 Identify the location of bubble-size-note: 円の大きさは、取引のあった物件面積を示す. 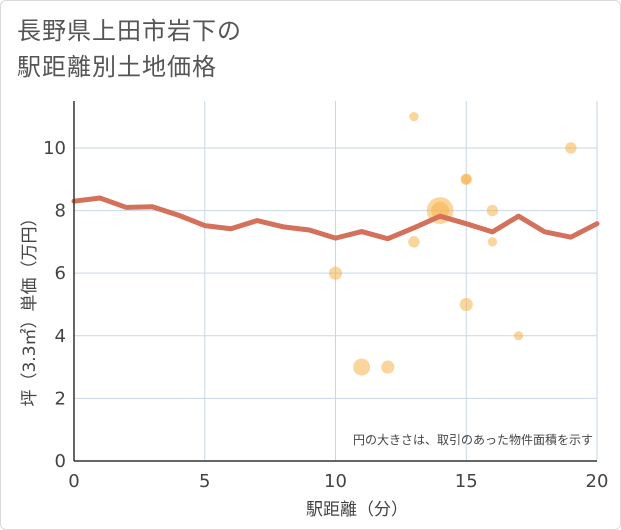
(473, 439).